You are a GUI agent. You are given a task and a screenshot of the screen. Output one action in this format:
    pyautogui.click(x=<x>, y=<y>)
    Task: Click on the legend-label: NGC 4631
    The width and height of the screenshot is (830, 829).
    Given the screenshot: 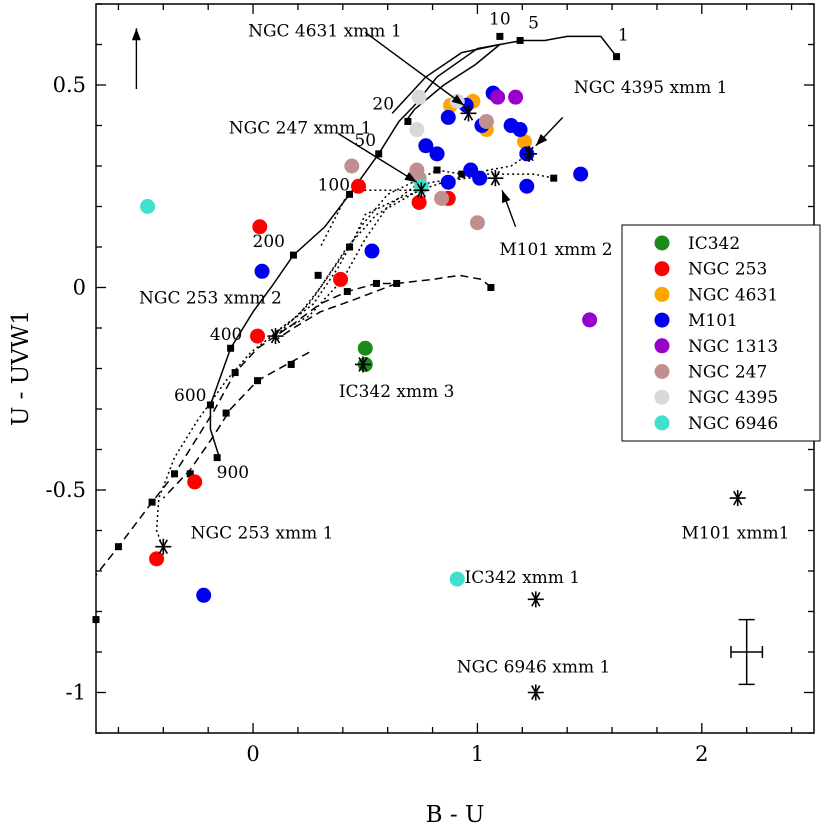 What is the action you would take?
    pyautogui.click(x=733, y=295)
    